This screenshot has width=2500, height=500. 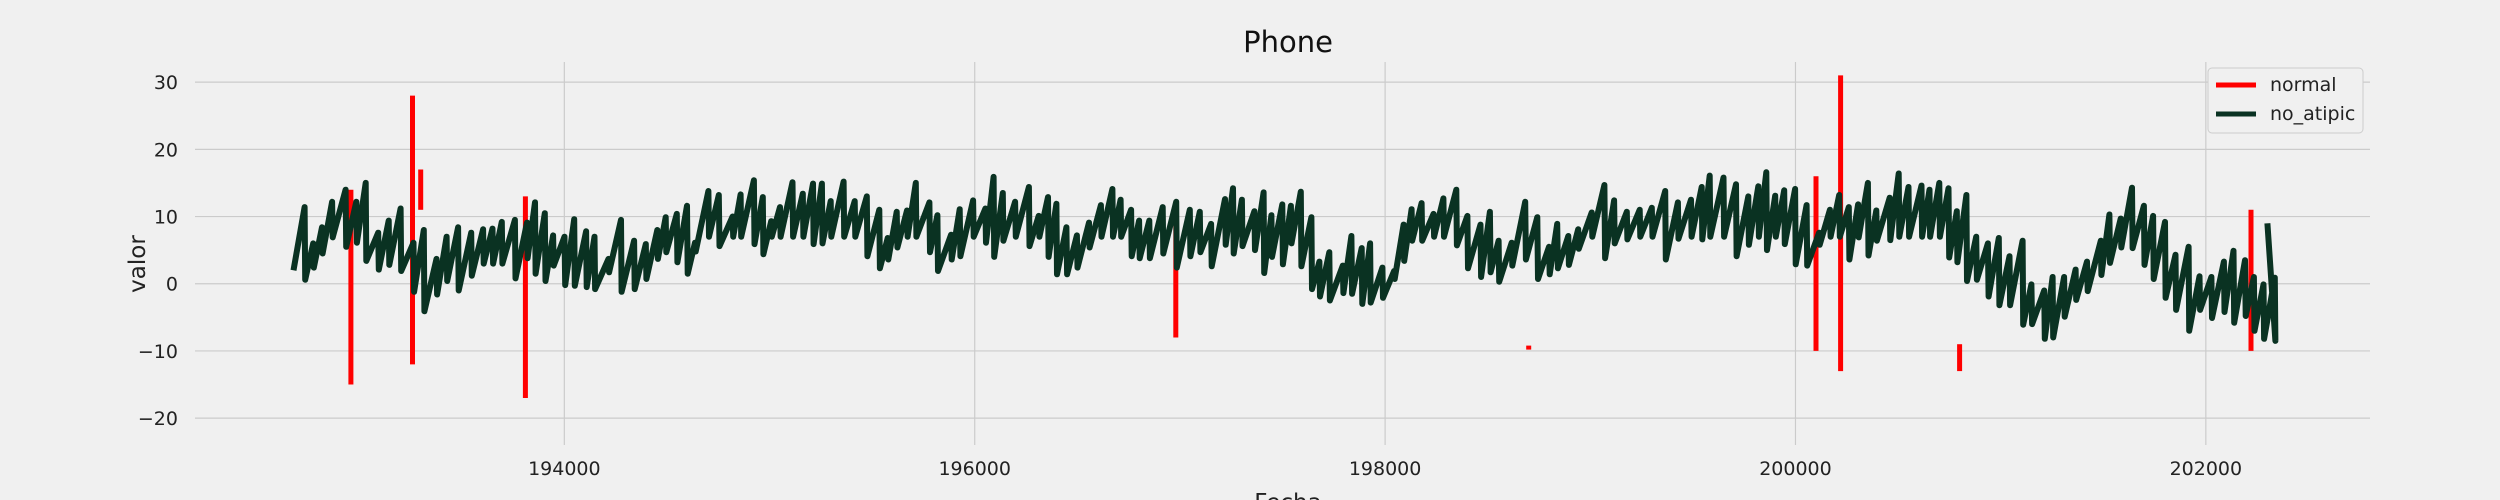 I want to click on y-tick-label: 0, so click(x=172, y=285).